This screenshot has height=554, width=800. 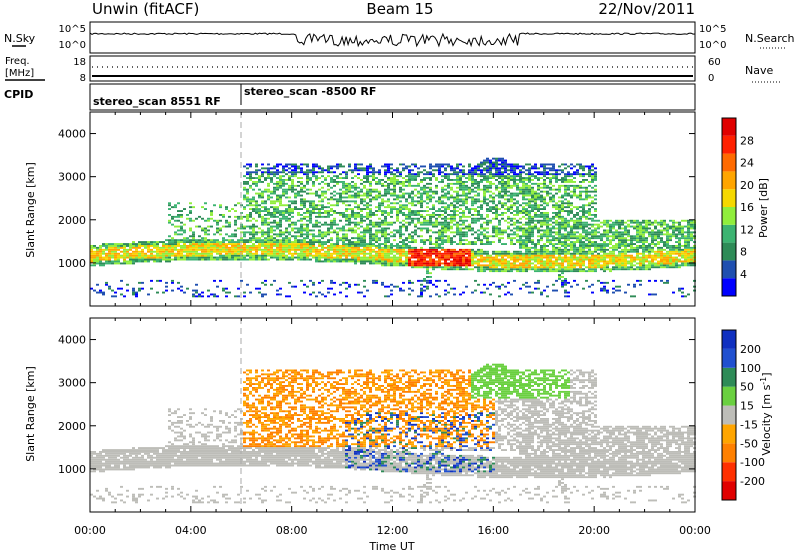 I want to click on nsearch-label: N.Search, so click(x=770, y=38).